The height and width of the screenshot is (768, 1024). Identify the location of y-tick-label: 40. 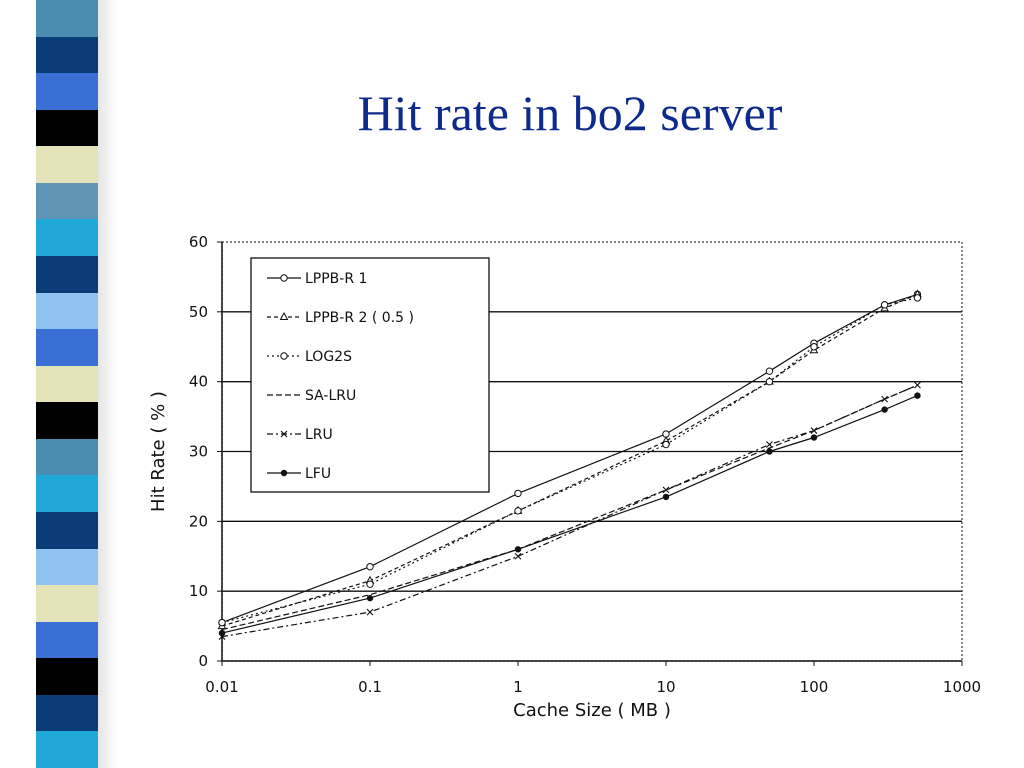
(198, 382).